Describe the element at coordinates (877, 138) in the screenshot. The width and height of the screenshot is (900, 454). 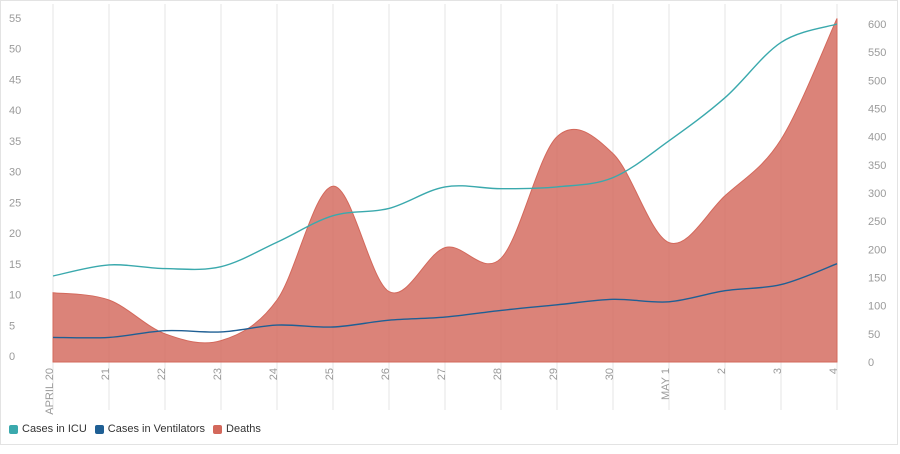
I see `y-right-tick-label: 400` at that location.